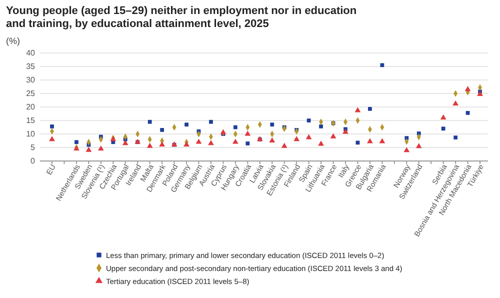 The width and height of the screenshot is (500, 298). Describe the element at coordinates (31, 121) in the screenshot. I see `y-tick-label: 15` at that location.